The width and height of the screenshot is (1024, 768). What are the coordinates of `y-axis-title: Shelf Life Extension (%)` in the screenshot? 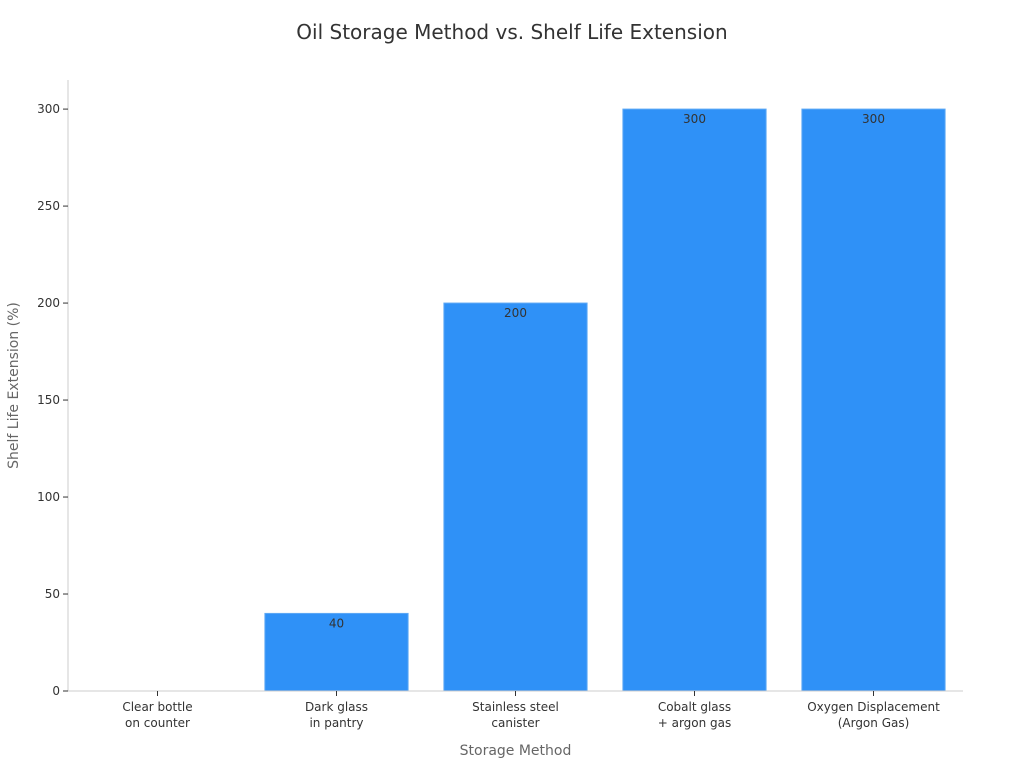 It's located at (14, 385).